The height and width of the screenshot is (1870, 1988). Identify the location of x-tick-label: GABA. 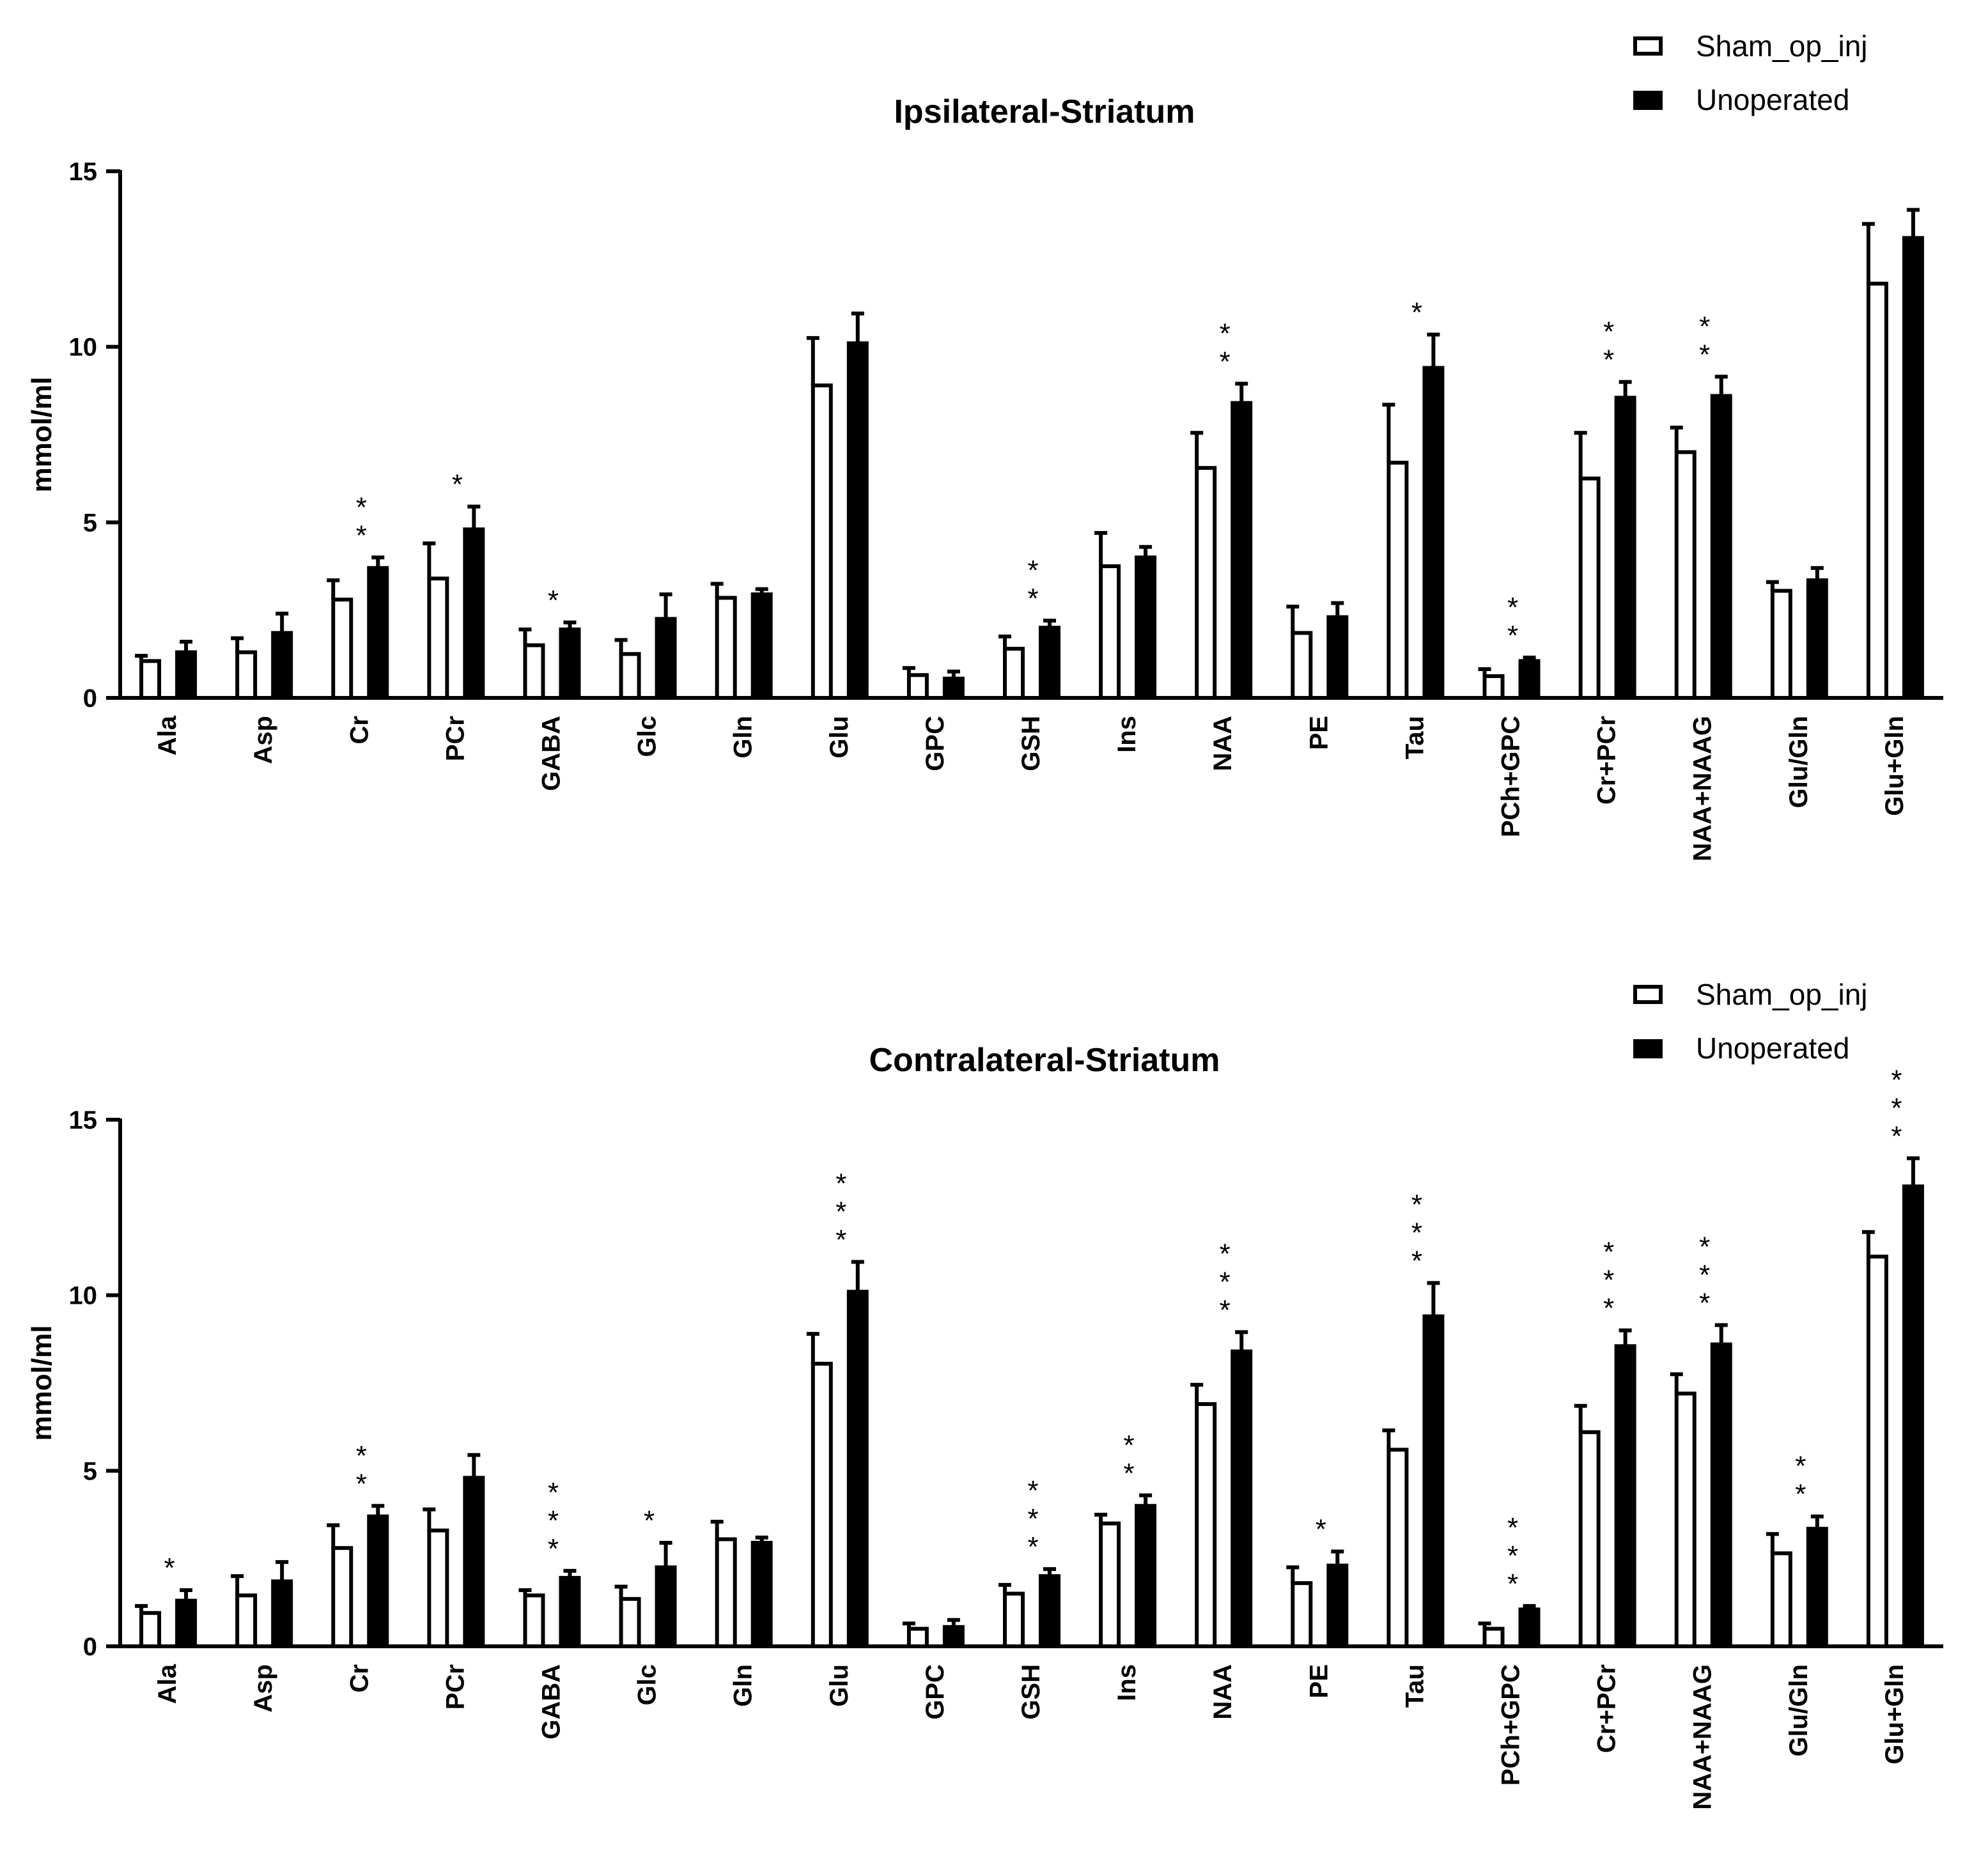
(551, 1702).